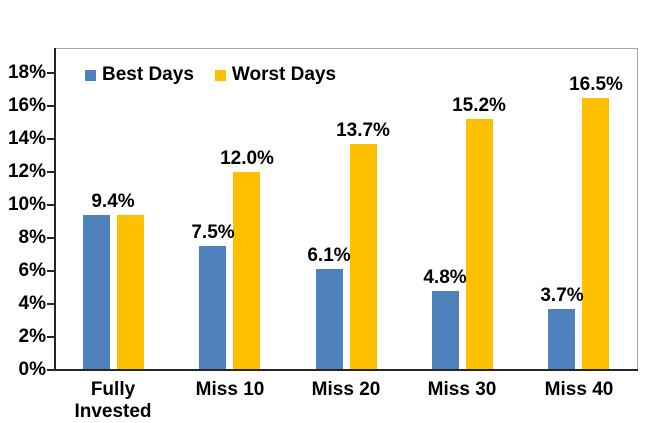 Image resolution: width=650 pixels, height=423 pixels. Describe the element at coordinates (247, 158) in the screenshot. I see `data-label: 12.0%` at that location.